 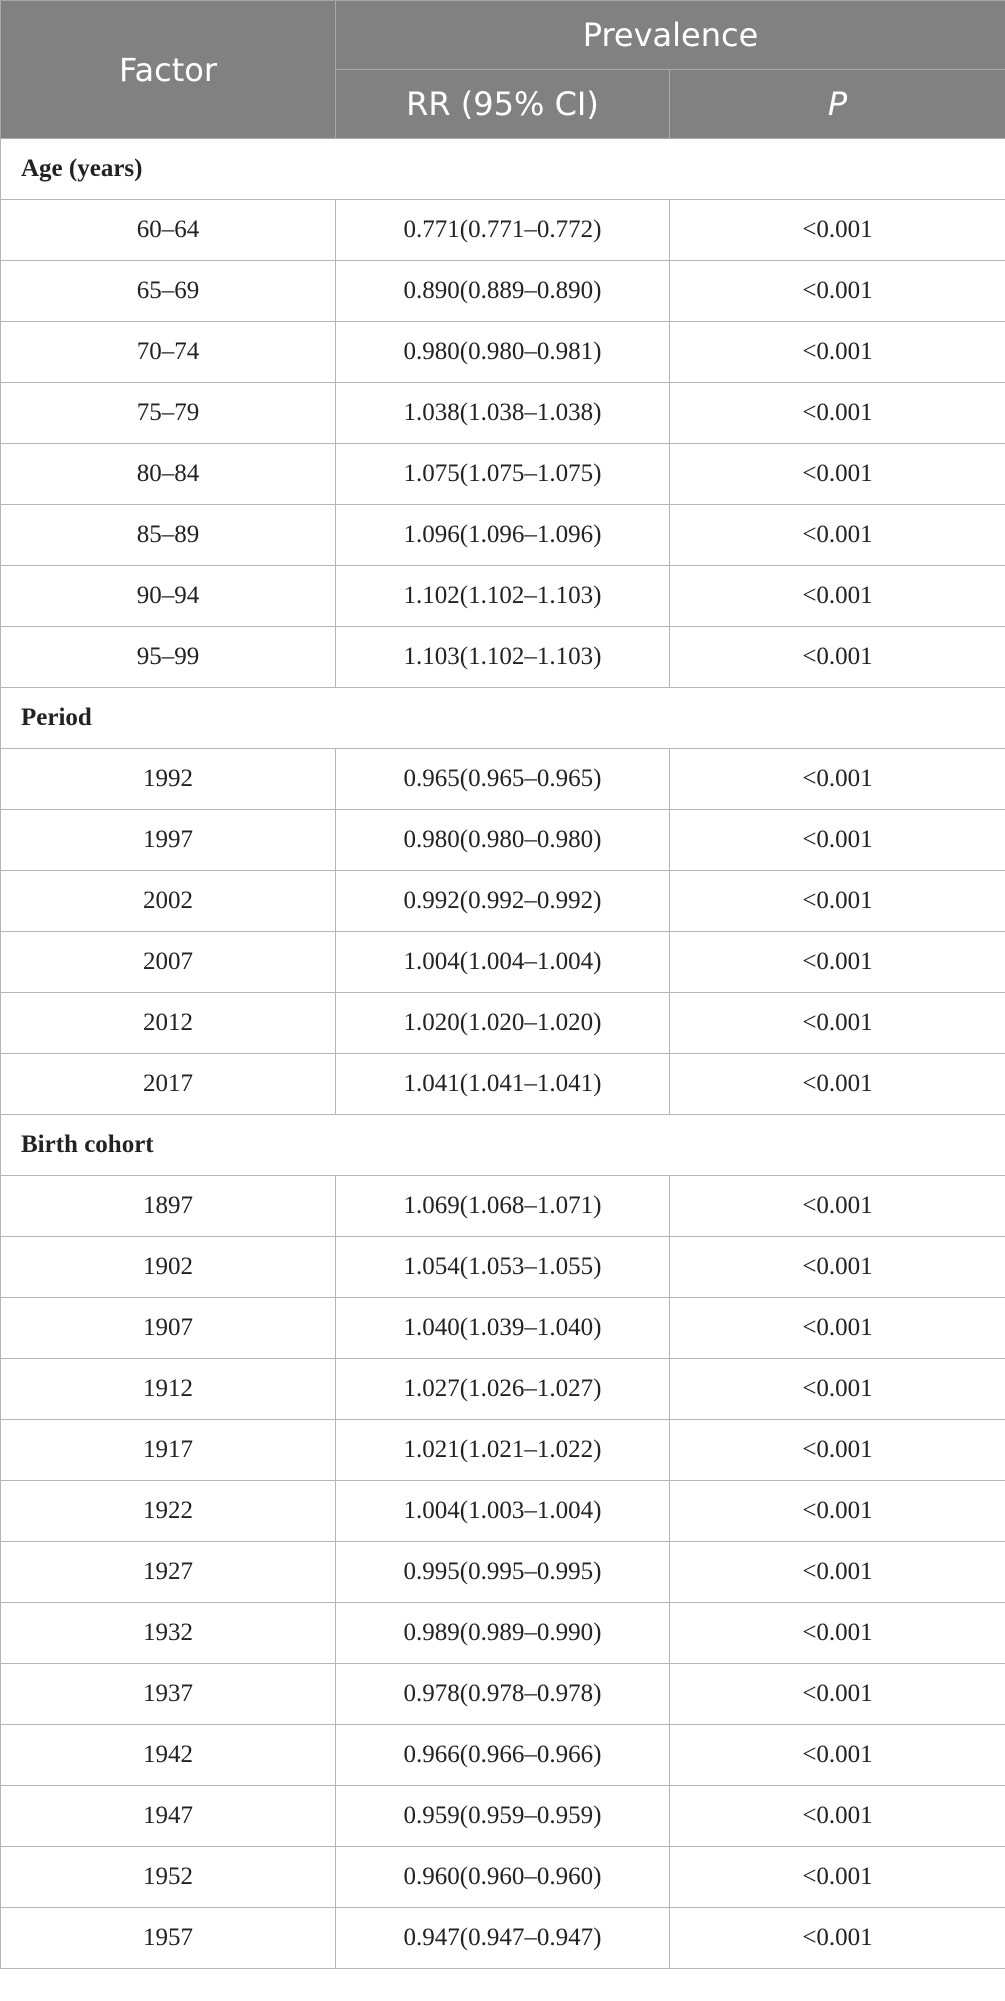 I want to click on cell: 2017, so click(x=168, y=1084).